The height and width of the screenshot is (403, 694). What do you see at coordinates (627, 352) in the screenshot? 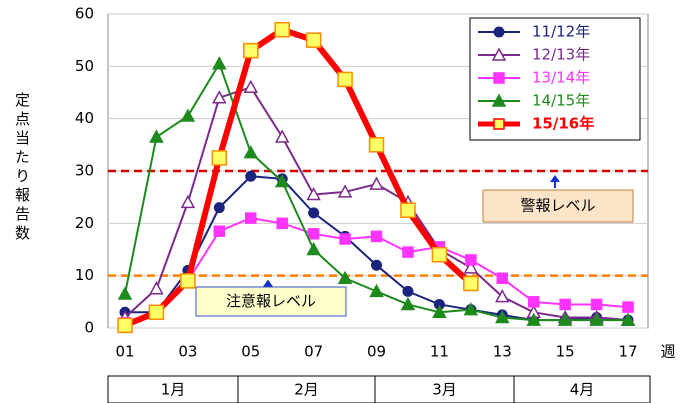
I see `x-tick-label: 17` at bounding box center [627, 352].